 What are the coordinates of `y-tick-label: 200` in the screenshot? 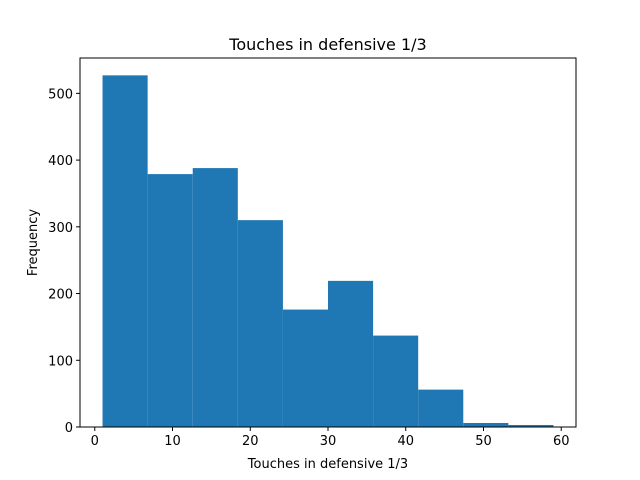 It's located at (60, 295).